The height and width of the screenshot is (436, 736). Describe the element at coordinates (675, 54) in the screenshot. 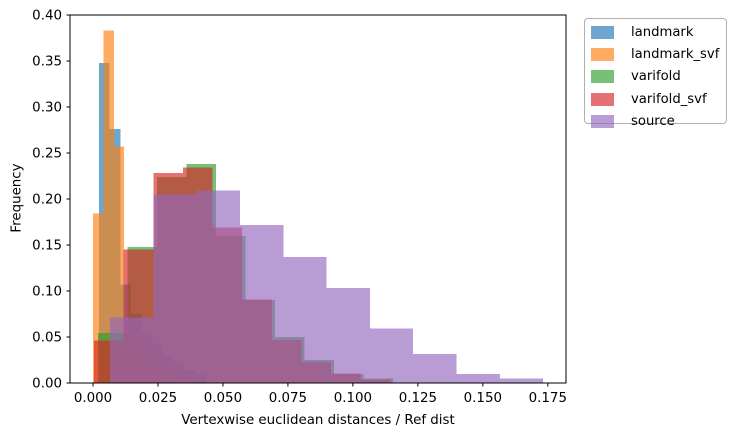

I see `legend-label-landmark-svf: landmark_svf` at that location.